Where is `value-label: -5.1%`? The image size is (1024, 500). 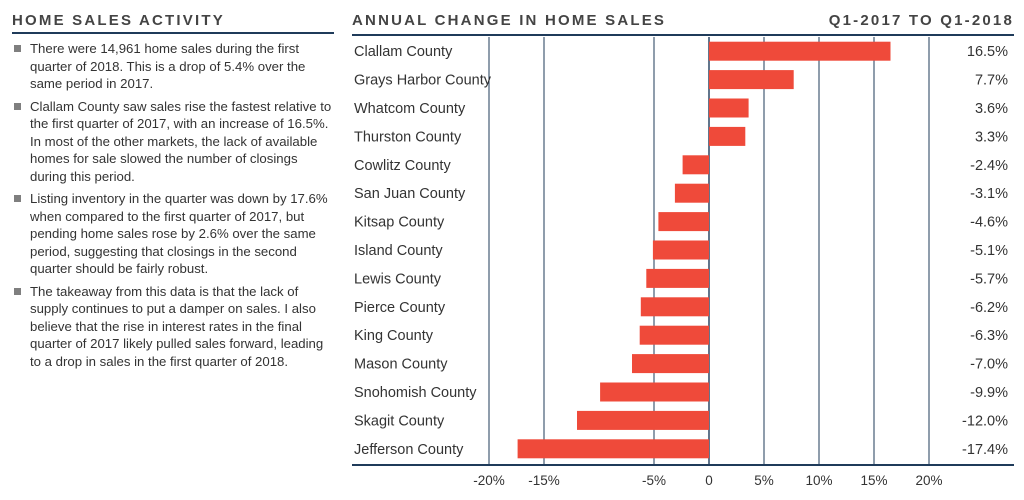
value-label: -5.1% is located at coordinates (989, 251).